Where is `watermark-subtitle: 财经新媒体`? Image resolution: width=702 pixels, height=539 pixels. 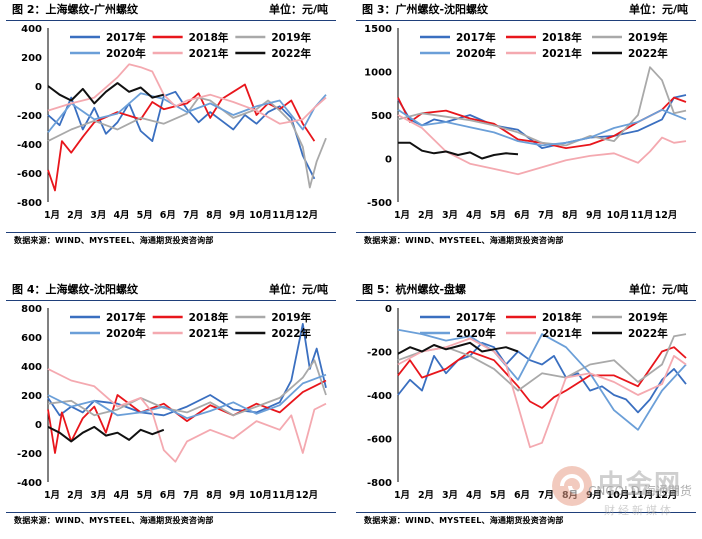
watermark-subtitle: 财经新媒体 is located at coordinates (639, 510).